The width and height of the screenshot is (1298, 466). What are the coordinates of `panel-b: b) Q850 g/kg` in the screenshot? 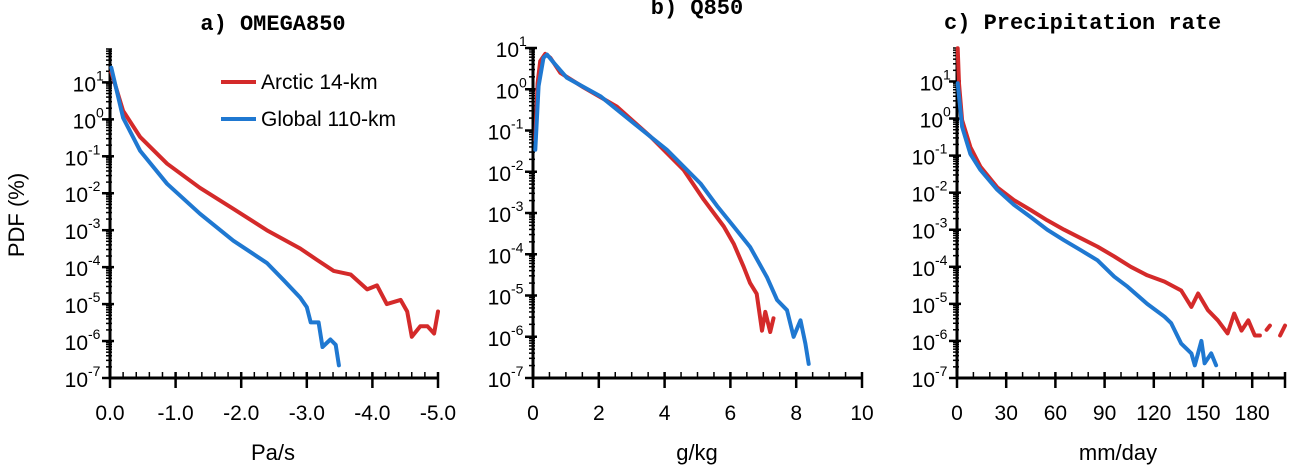 It's located at (697, 232).